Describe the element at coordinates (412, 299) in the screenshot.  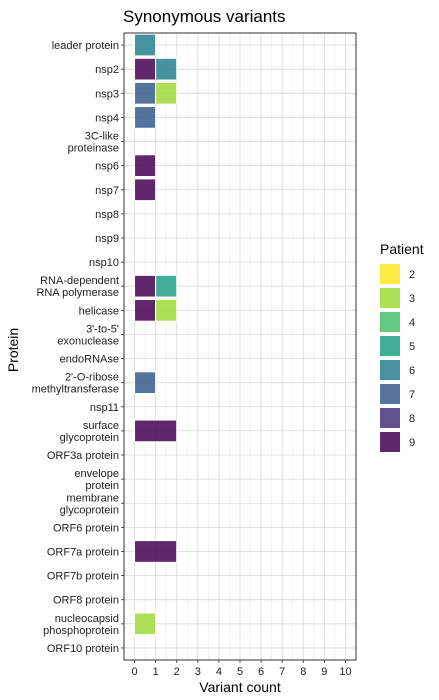
I see `legend-label: 3` at that location.